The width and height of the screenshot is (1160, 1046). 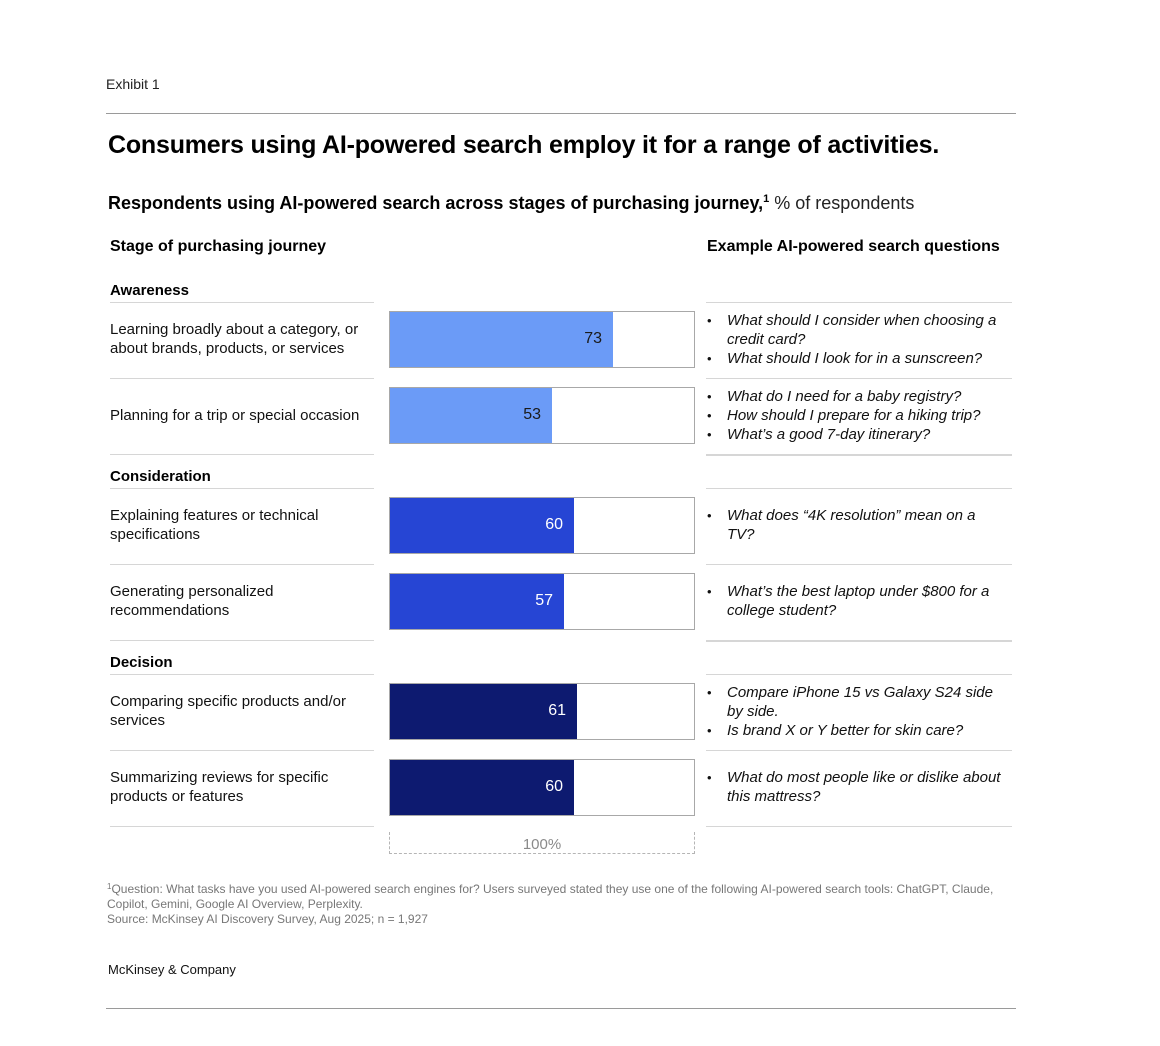 I want to click on example-question: What do I need for a baby registry?, so click(x=857, y=396).